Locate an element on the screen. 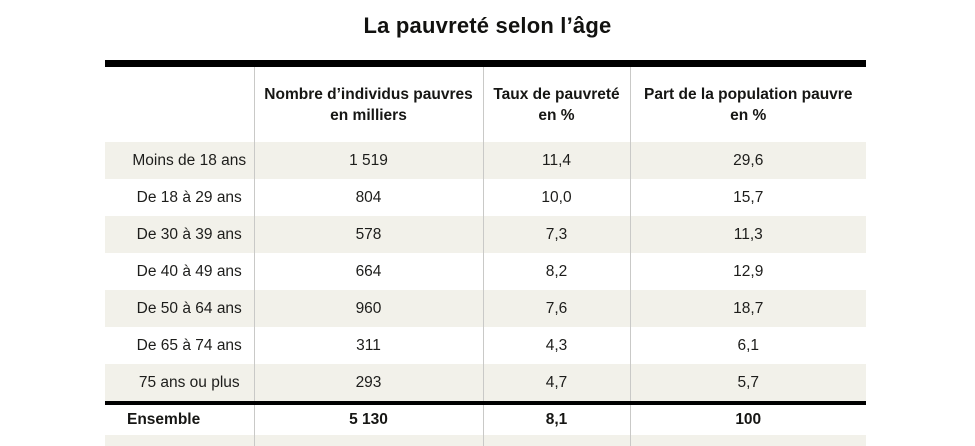 The width and height of the screenshot is (975, 446). header-part-line2: en % is located at coordinates (748, 115).